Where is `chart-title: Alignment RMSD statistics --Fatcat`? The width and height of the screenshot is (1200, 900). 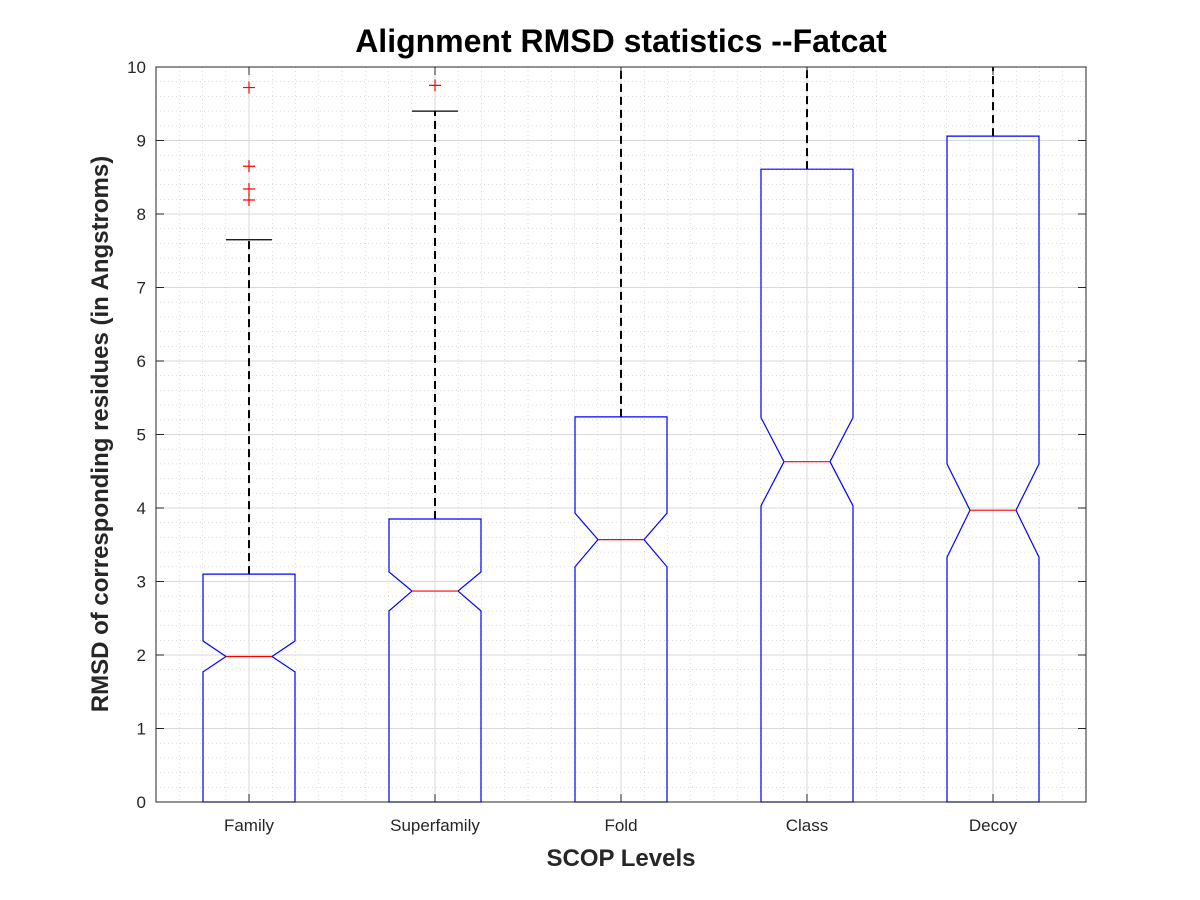 chart-title: Alignment RMSD statistics --Fatcat is located at coordinates (621, 41).